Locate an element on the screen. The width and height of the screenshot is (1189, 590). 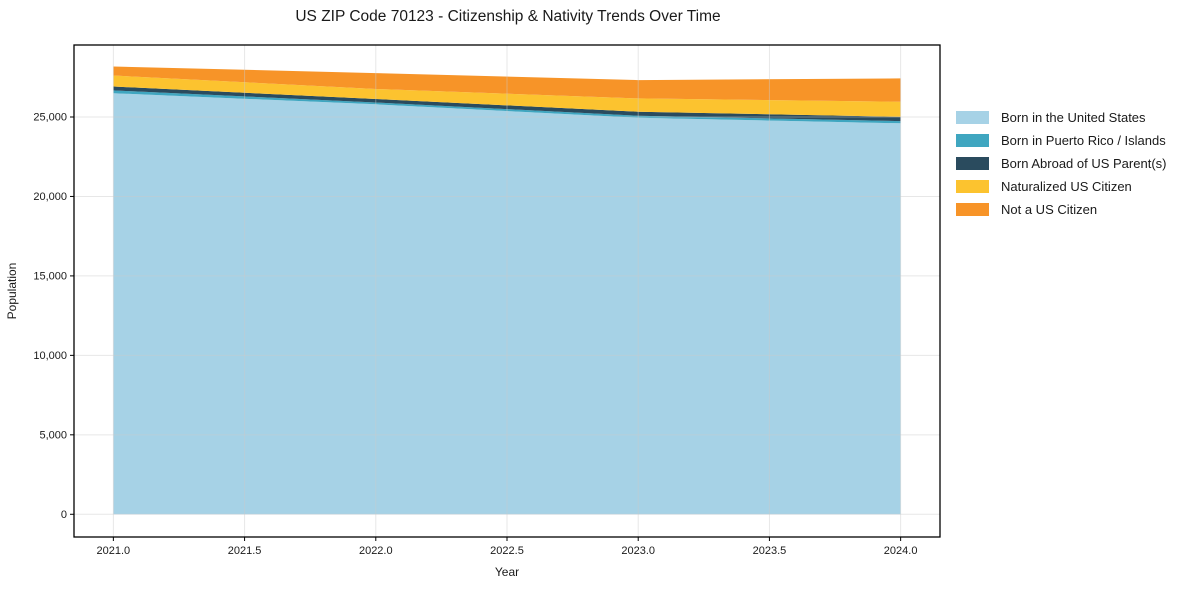
x-tick-label: 2023.5 is located at coordinates (770, 551).